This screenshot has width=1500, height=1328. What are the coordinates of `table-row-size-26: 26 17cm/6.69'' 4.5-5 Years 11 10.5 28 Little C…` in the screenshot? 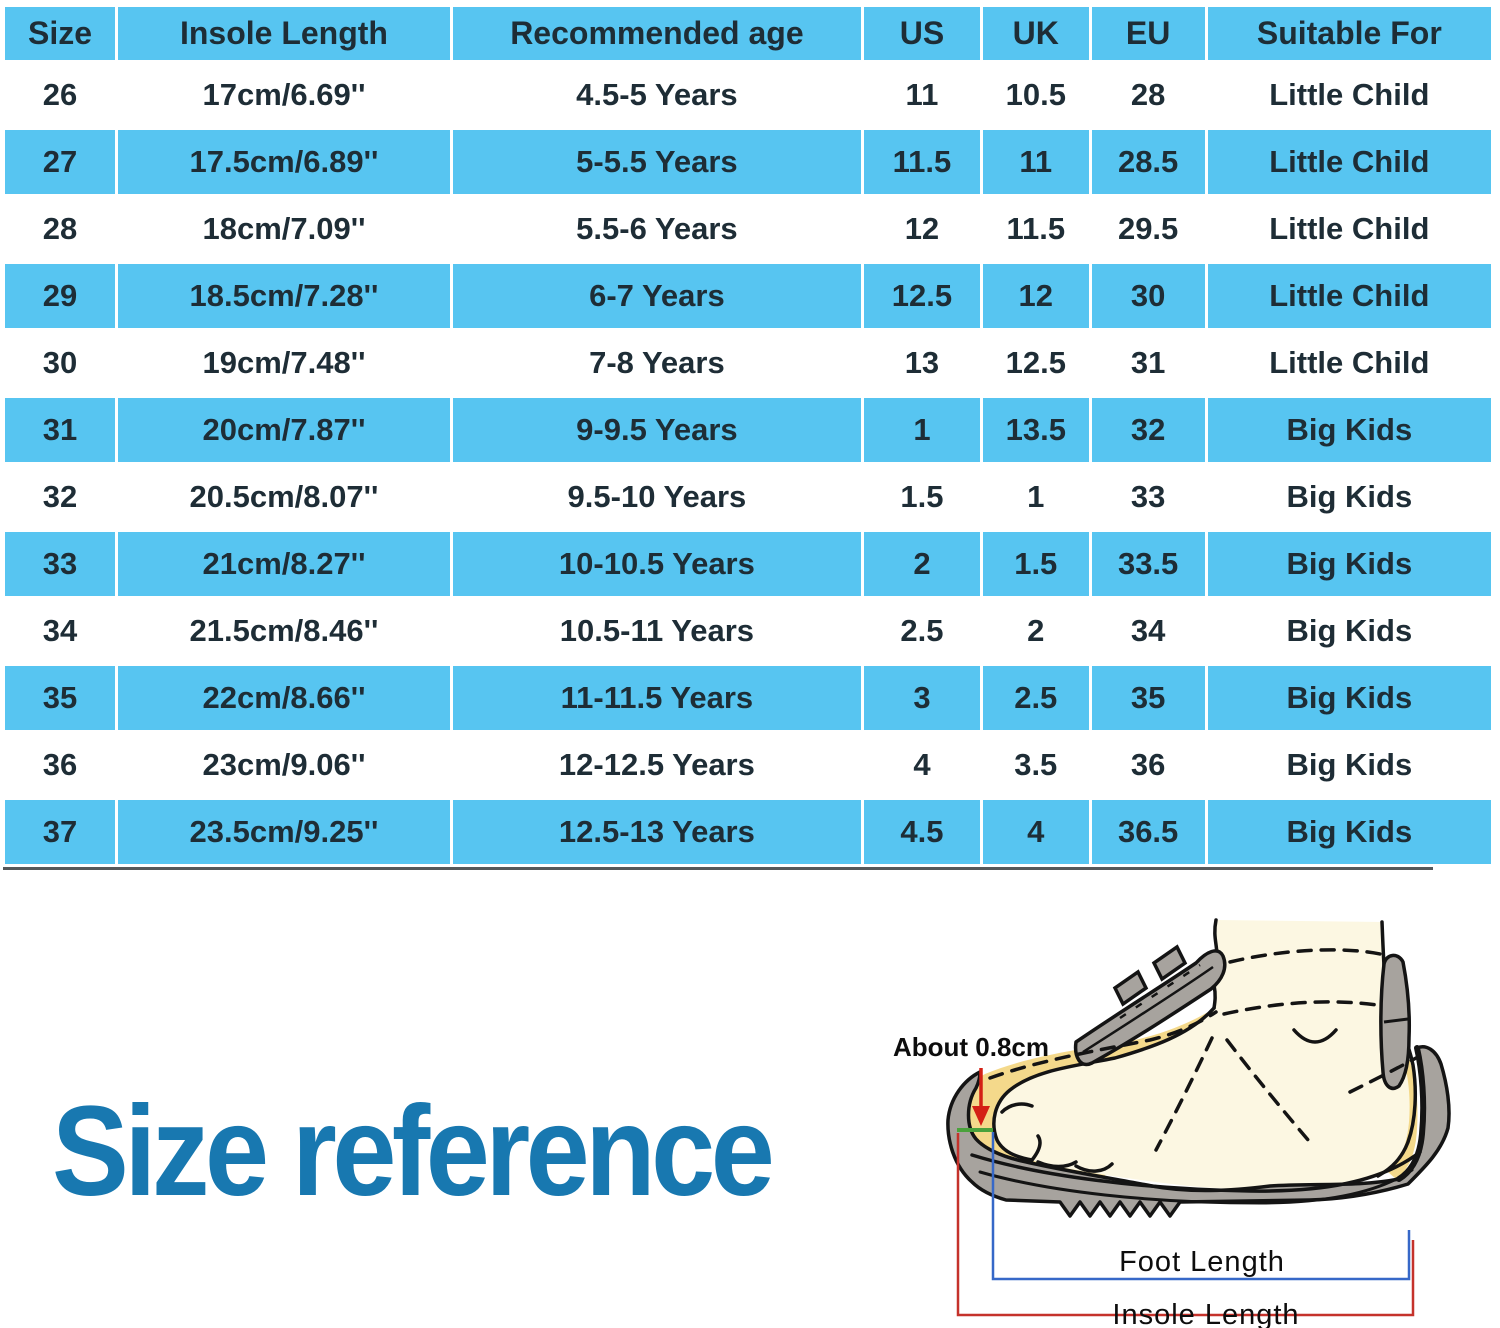 It's located at (748, 95).